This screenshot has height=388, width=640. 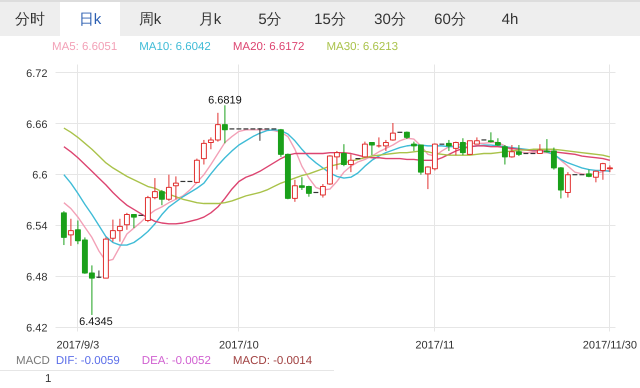 What do you see at coordinates (390, 20) in the screenshot?
I see `text: 30分` at bounding box center [390, 20].